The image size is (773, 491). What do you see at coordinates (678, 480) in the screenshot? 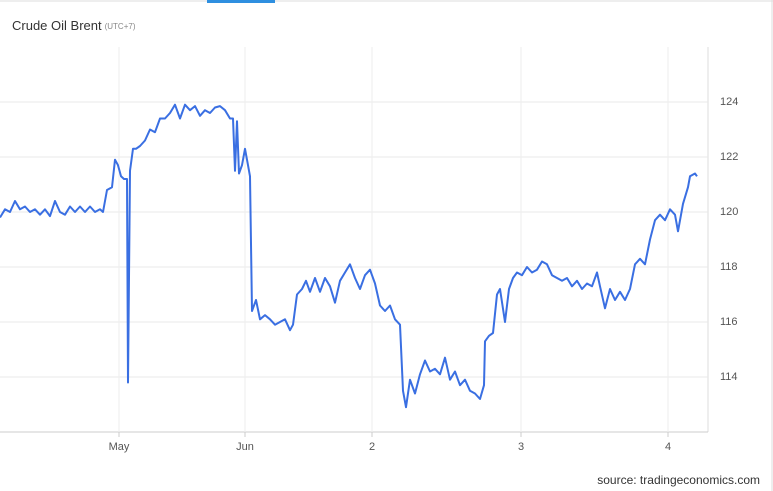
I see `source: source: tradingeconomics.com` at bounding box center [678, 480].